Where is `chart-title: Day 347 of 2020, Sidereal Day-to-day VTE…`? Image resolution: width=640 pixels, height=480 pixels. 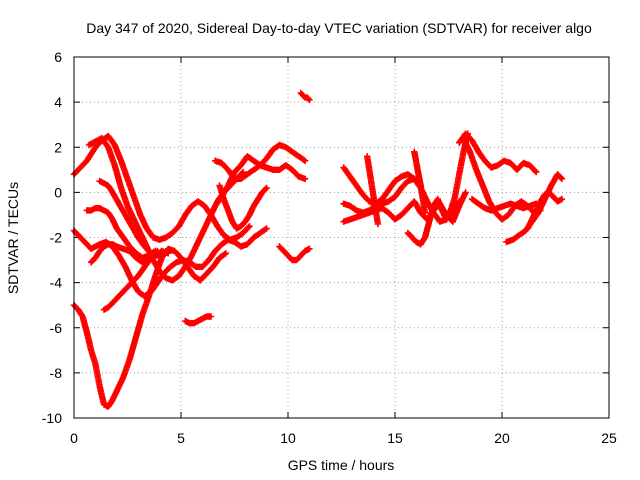
chart-title: Day 347 of 2020, Sidereal Day-to-day VTE… is located at coordinates (339, 28).